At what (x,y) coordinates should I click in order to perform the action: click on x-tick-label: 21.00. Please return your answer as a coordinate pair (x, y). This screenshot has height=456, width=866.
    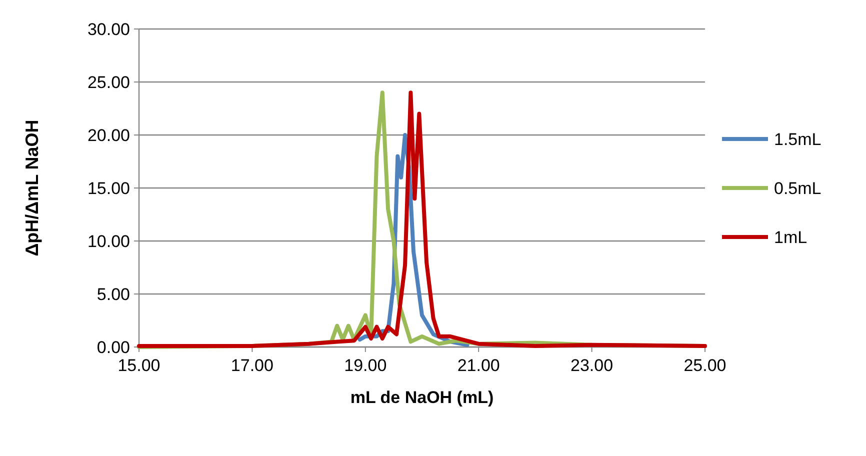
    Looking at the image, I should click on (478, 365).